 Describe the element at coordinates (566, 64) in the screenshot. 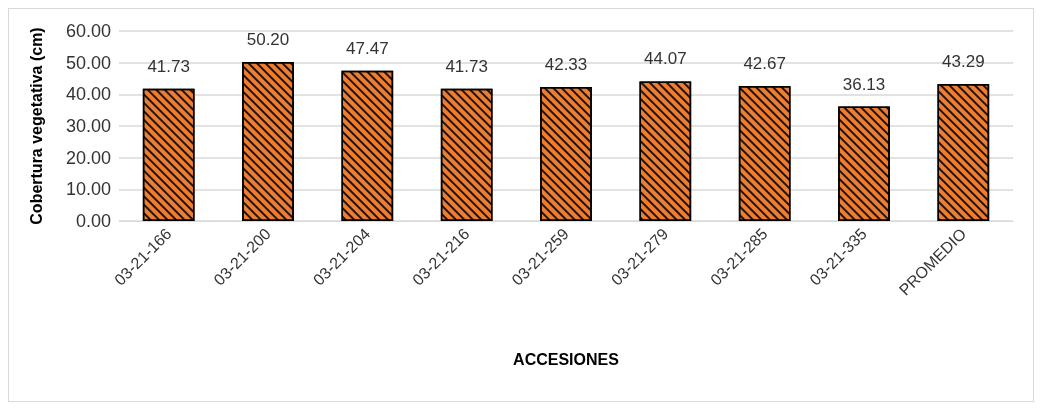

I see `data-label: 42.33` at that location.